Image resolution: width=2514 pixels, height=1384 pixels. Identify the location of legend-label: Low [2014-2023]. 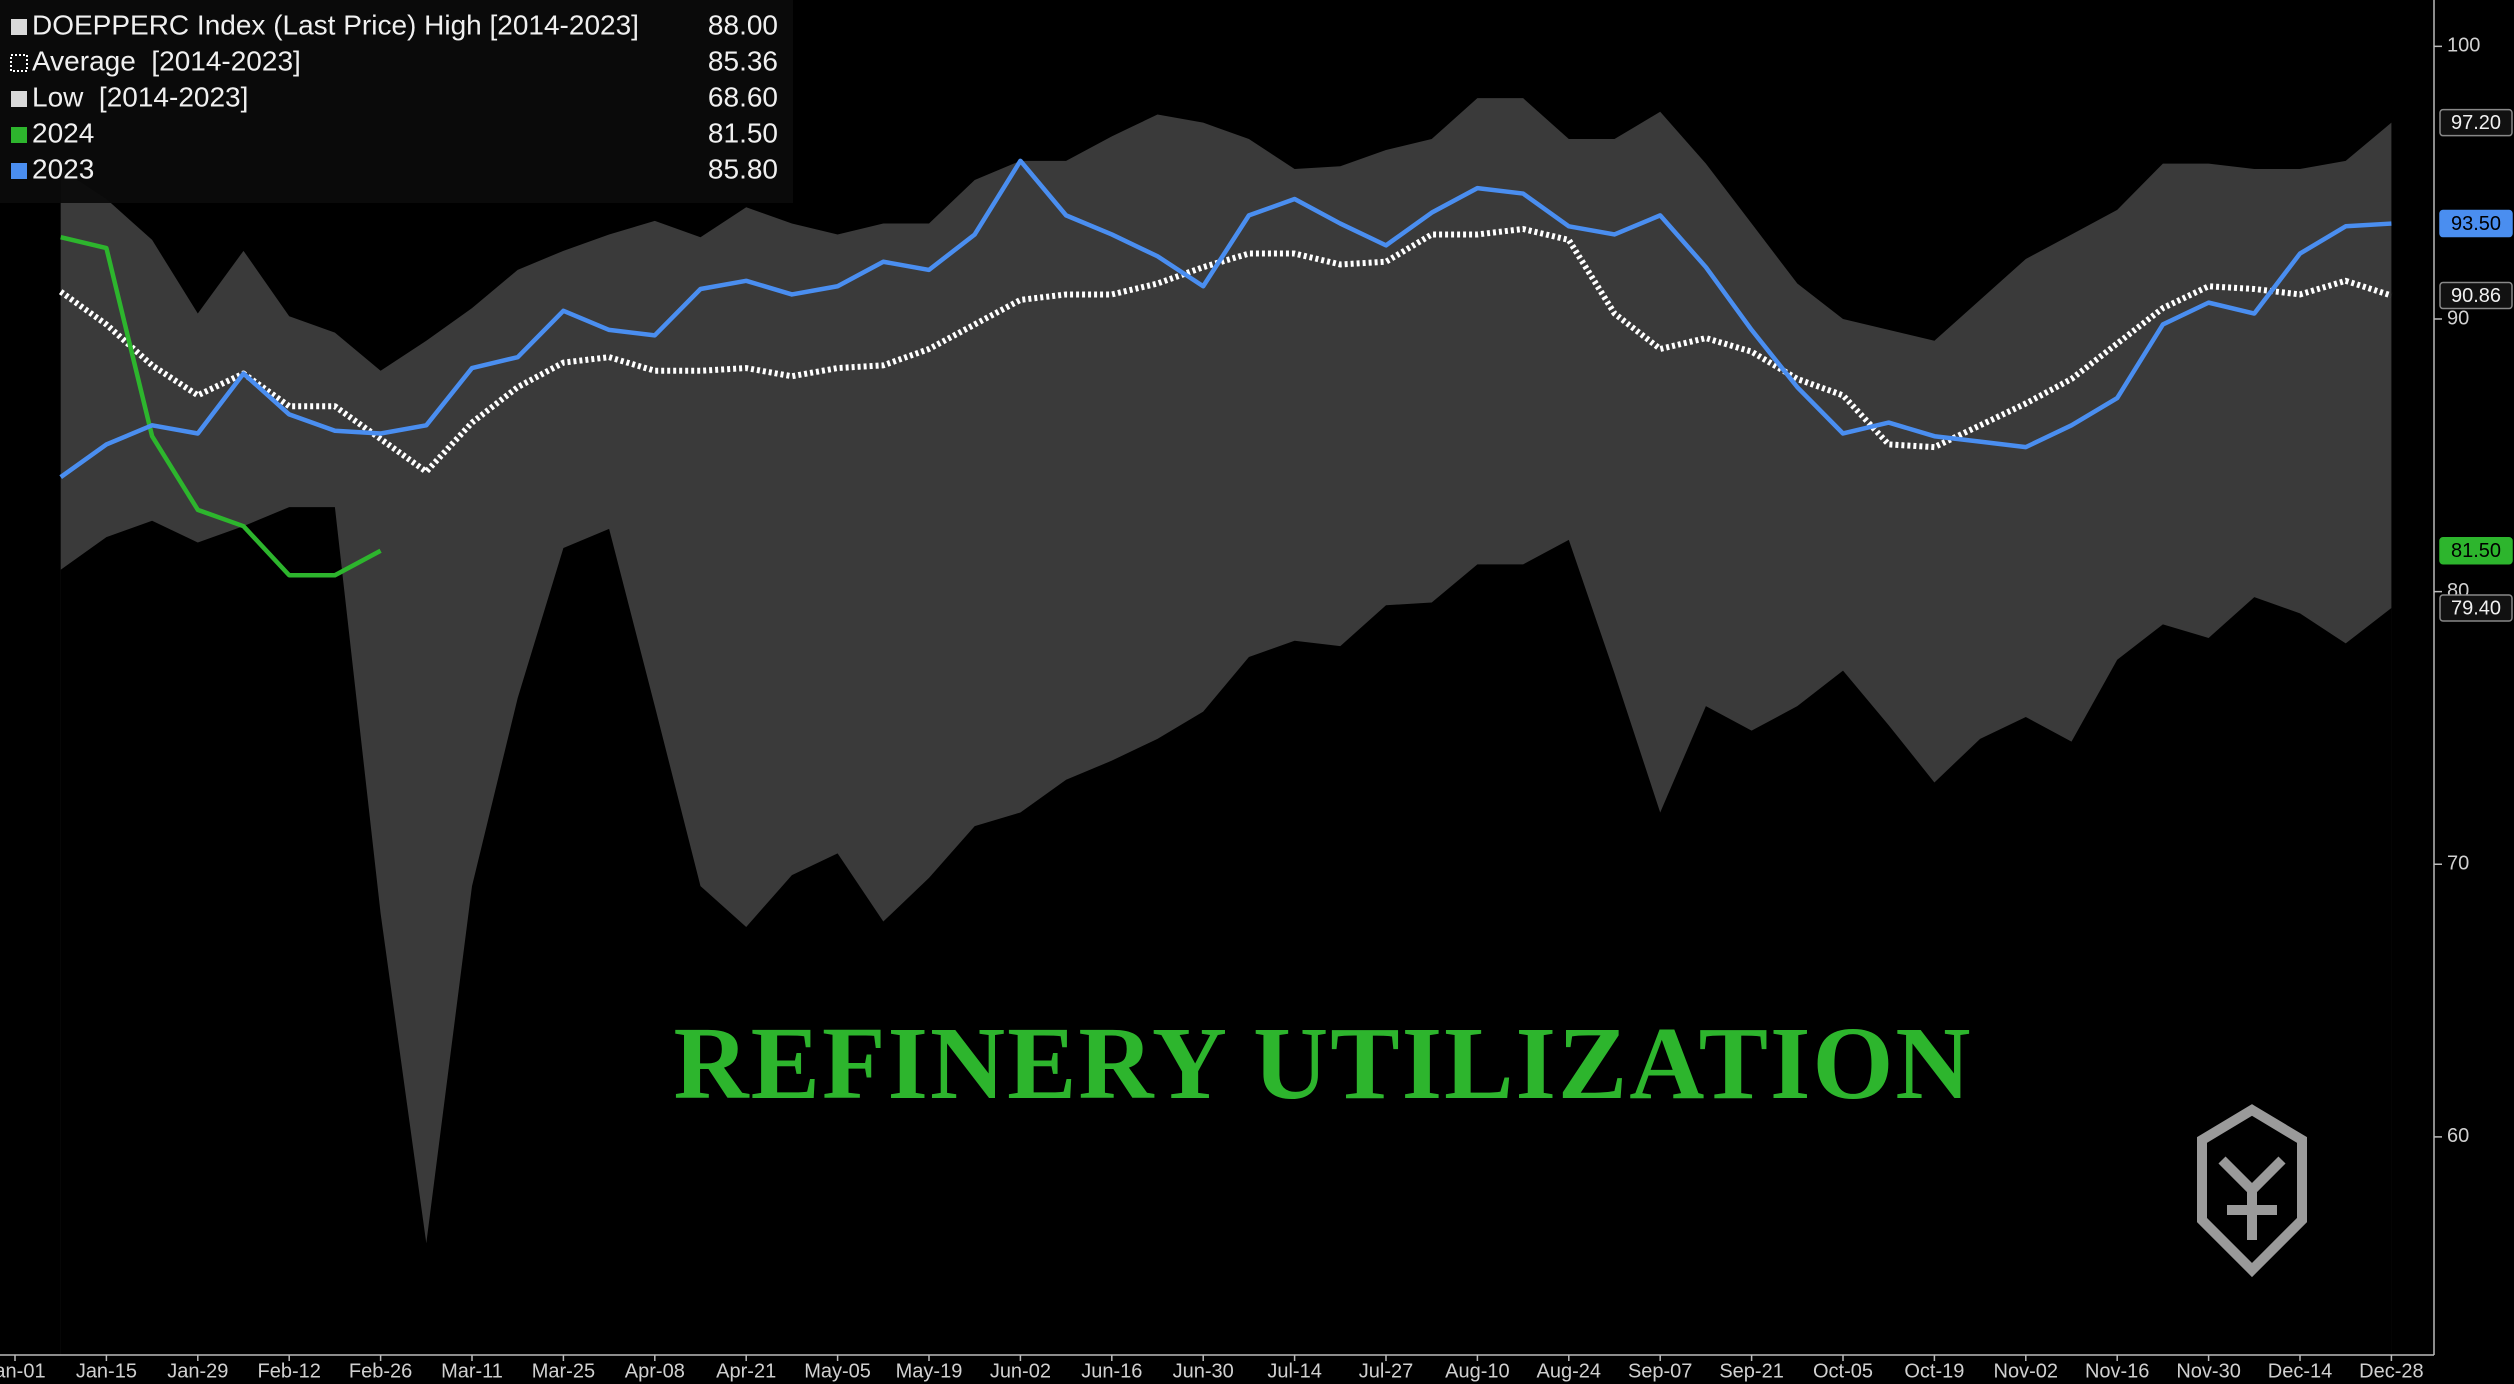
(140, 96).